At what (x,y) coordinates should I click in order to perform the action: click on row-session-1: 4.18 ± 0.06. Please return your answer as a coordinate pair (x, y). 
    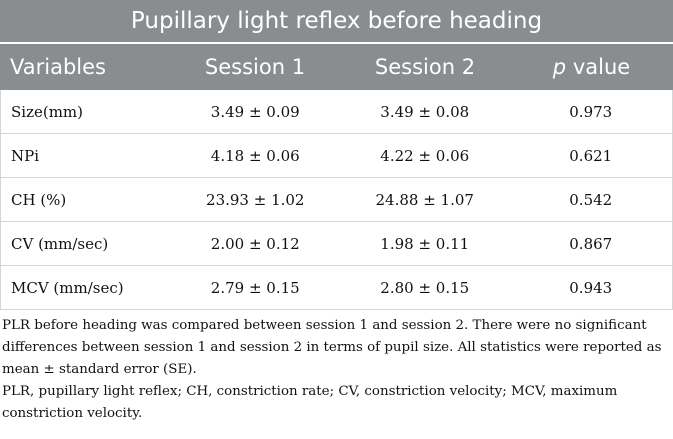
    Looking at the image, I should click on (255, 155).